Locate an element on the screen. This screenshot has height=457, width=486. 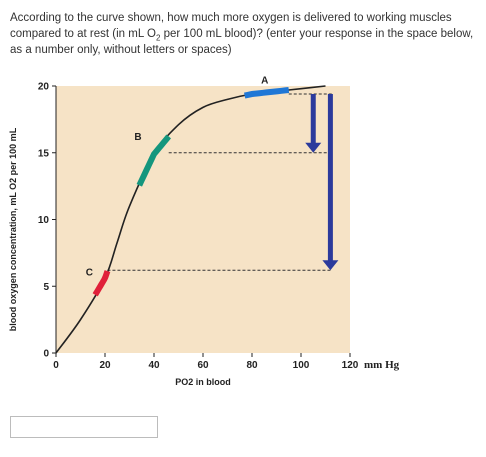
marker-c is located at coordinates (101, 283).